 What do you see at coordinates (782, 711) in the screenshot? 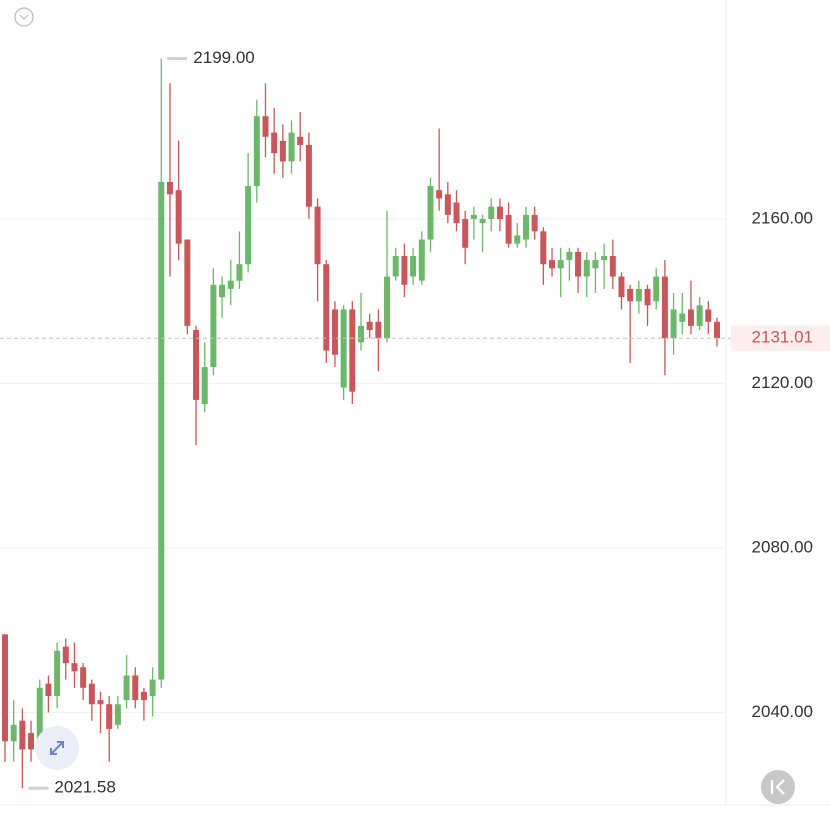
I see `y-tick-label: 2040.00` at bounding box center [782, 711].